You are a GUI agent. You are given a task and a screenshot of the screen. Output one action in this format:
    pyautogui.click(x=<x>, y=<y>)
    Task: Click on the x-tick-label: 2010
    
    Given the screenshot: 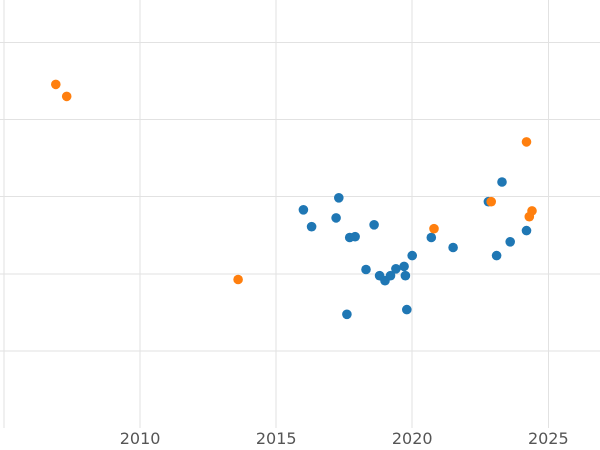 What is the action you would take?
    pyautogui.click(x=140, y=438)
    